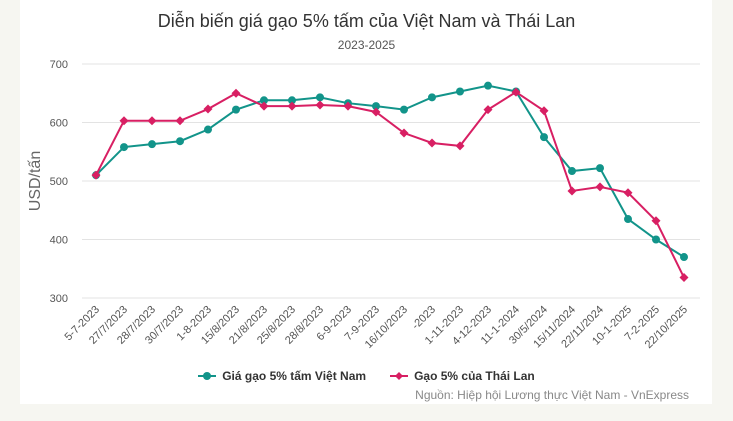 Image resolution: width=733 pixels, height=421 pixels. Describe the element at coordinates (35, 181) in the screenshot. I see `y-axis-label: USD/tấn` at that location.